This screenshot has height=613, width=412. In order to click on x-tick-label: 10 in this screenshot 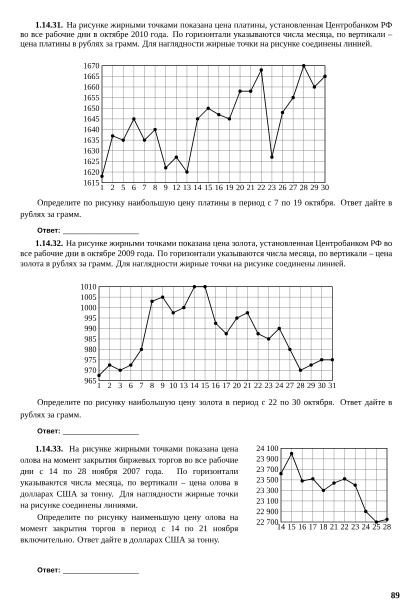, I will do `click(173, 385)`.